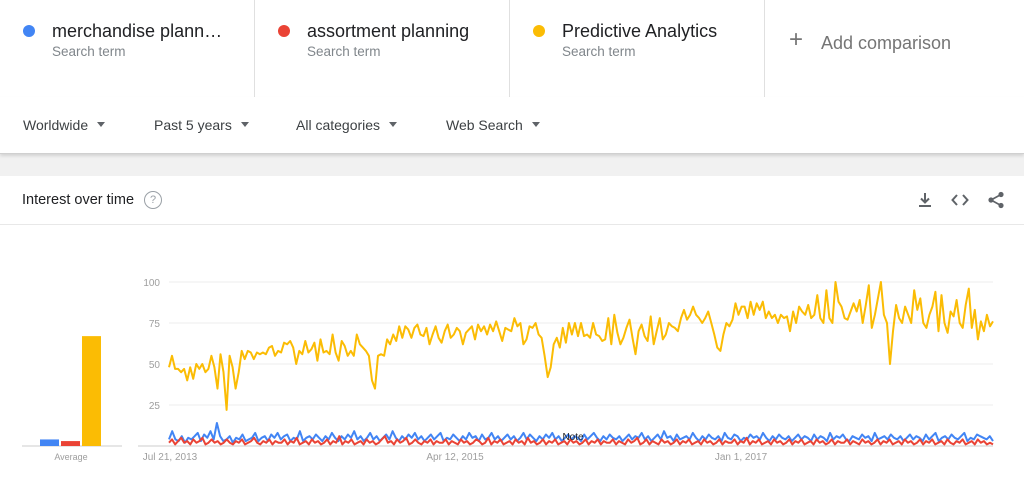 This screenshot has height=494, width=1024. I want to click on term-card-assortment-planning: assortment planning Search term, so click(382, 48).